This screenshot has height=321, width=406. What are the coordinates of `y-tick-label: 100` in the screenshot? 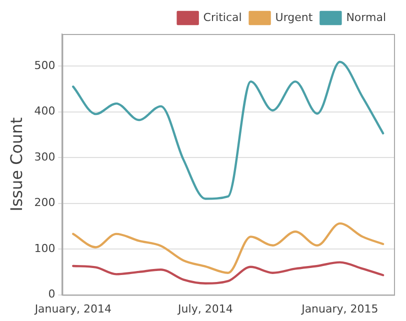 It's located at (45, 248).